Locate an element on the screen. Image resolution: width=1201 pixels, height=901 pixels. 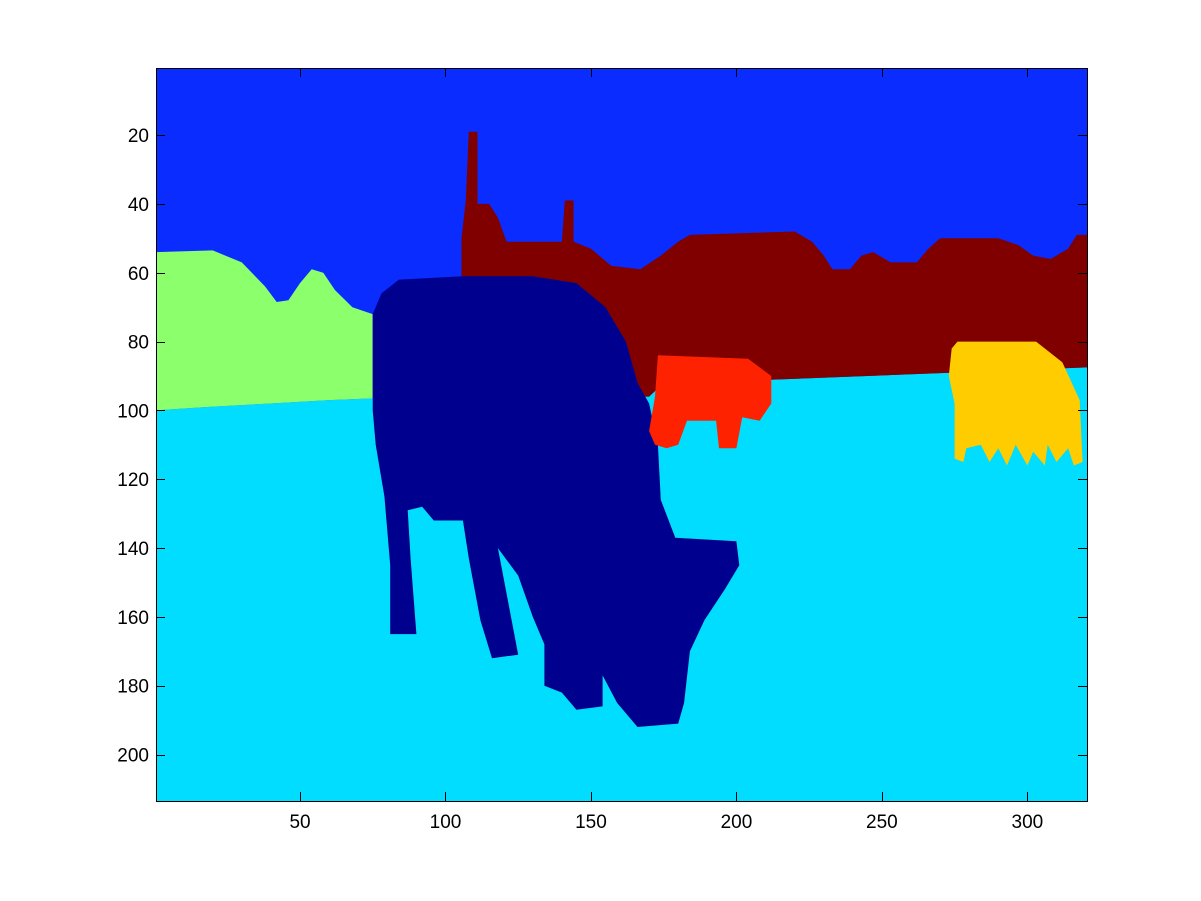
y-tick-label: 40 is located at coordinates (138, 205).